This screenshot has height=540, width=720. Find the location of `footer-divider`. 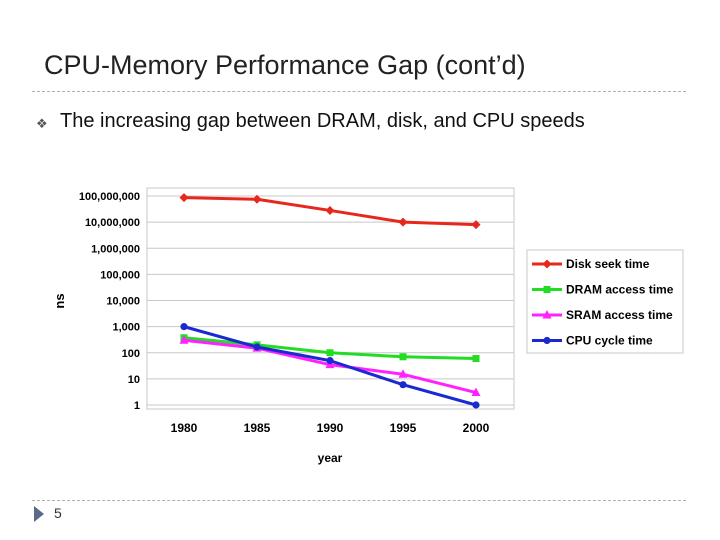

footer-divider is located at coordinates (359, 500).